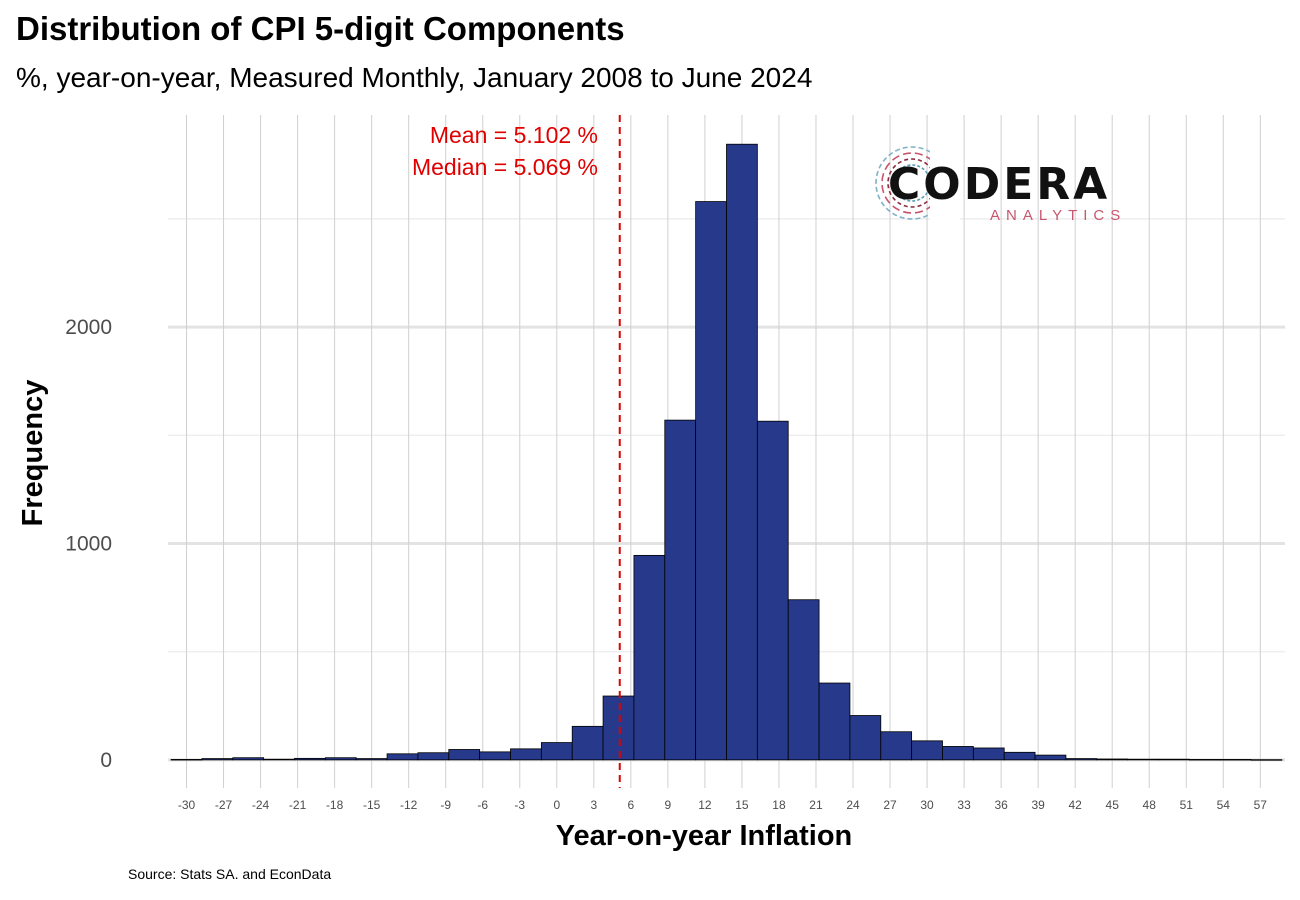 The image size is (1300, 900). I want to click on x-tick-label: 3, so click(593, 805).